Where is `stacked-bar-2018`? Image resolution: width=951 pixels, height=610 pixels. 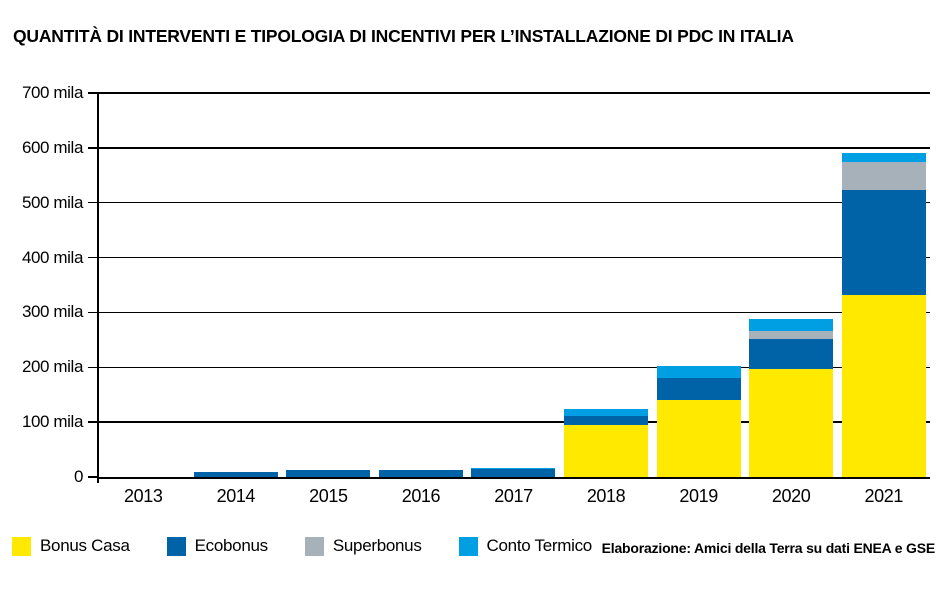
stacked-bar-2018 is located at coordinates (606, 443).